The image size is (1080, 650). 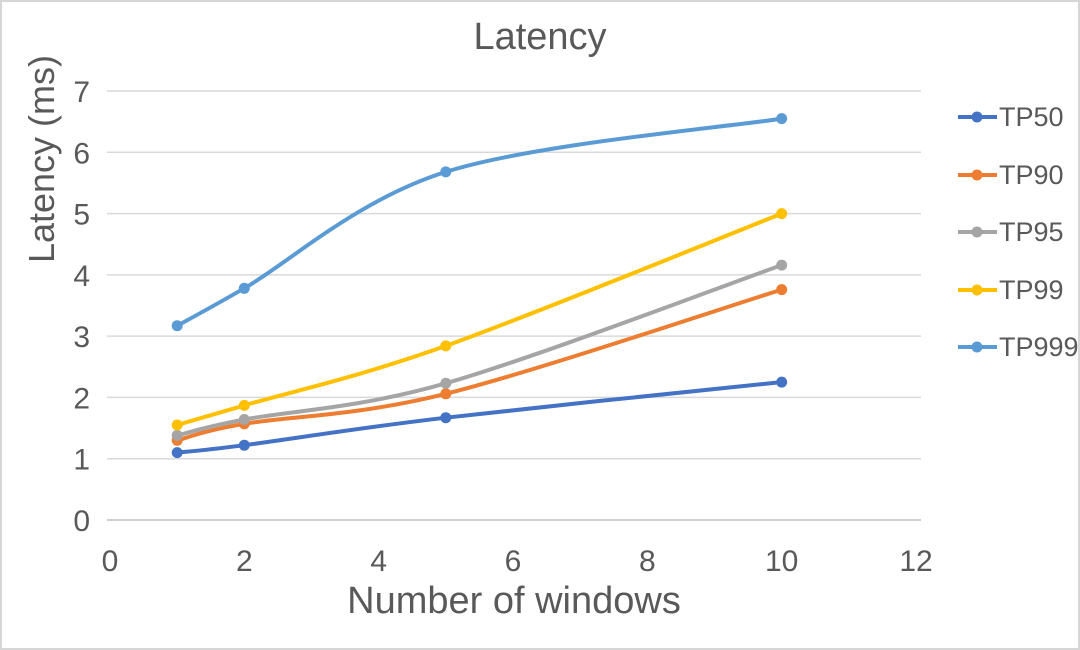 What do you see at coordinates (479, 365) in the screenshot?
I see `series-line-tp90` at bounding box center [479, 365].